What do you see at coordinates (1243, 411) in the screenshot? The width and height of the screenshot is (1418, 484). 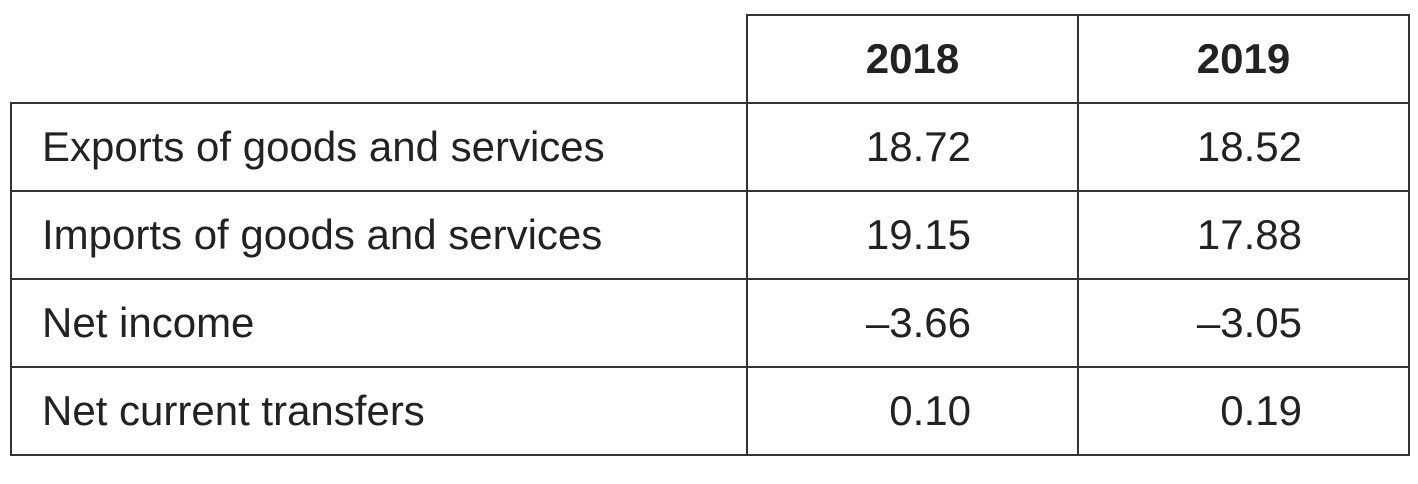 I see `value-cell: 0.19` at bounding box center [1243, 411].